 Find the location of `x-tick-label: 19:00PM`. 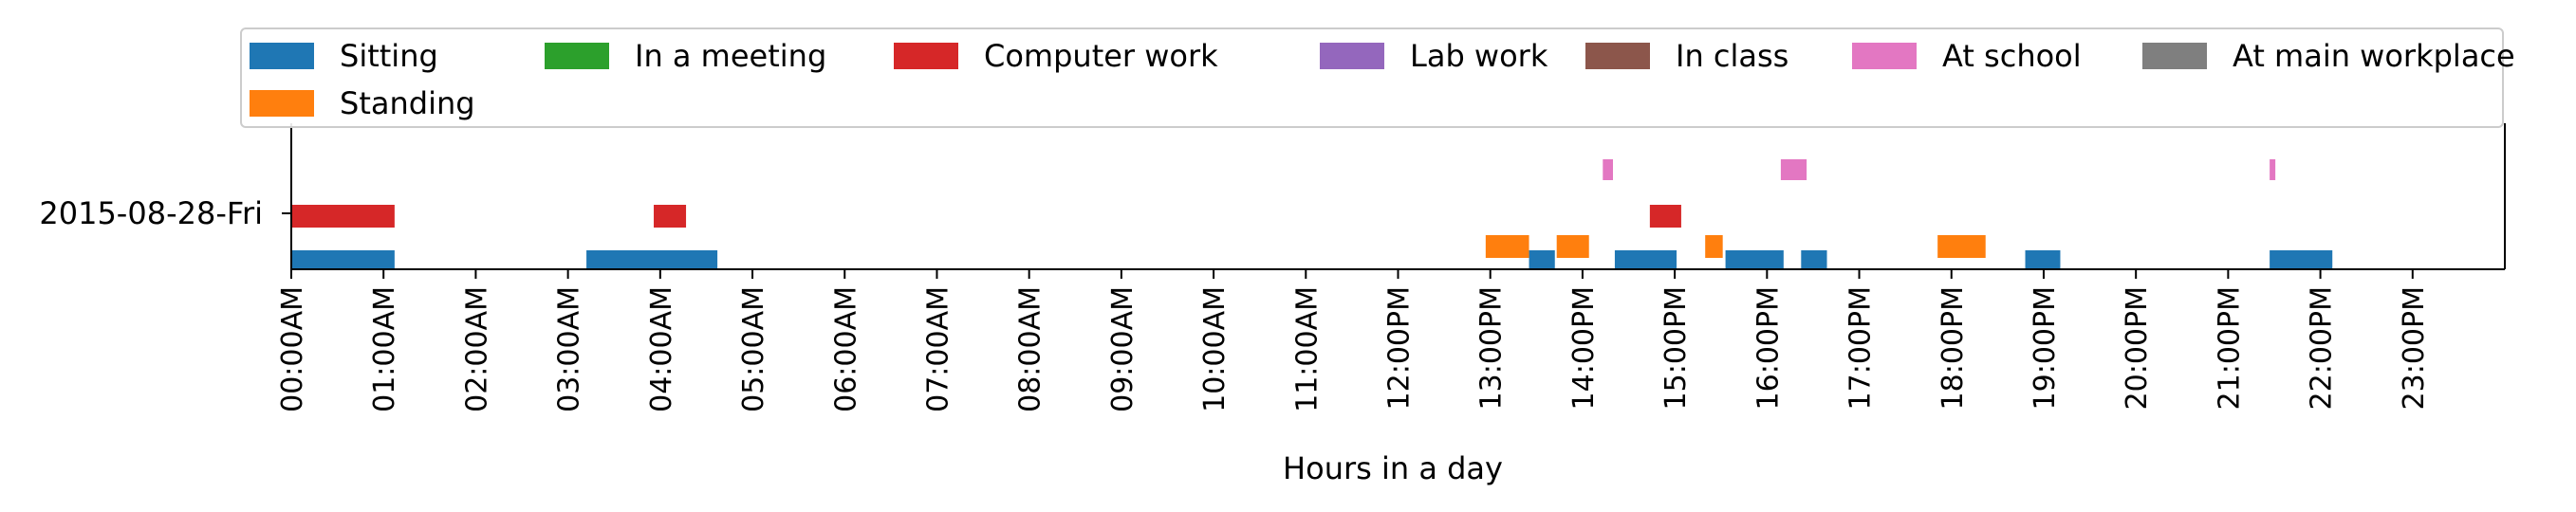

x-tick-label: 19:00PM is located at coordinates (2045, 348).